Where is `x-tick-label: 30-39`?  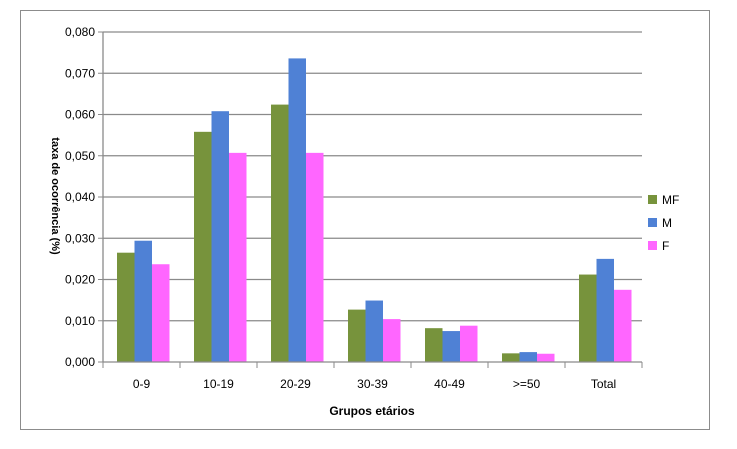 x-tick-label: 30-39 is located at coordinates (372, 384).